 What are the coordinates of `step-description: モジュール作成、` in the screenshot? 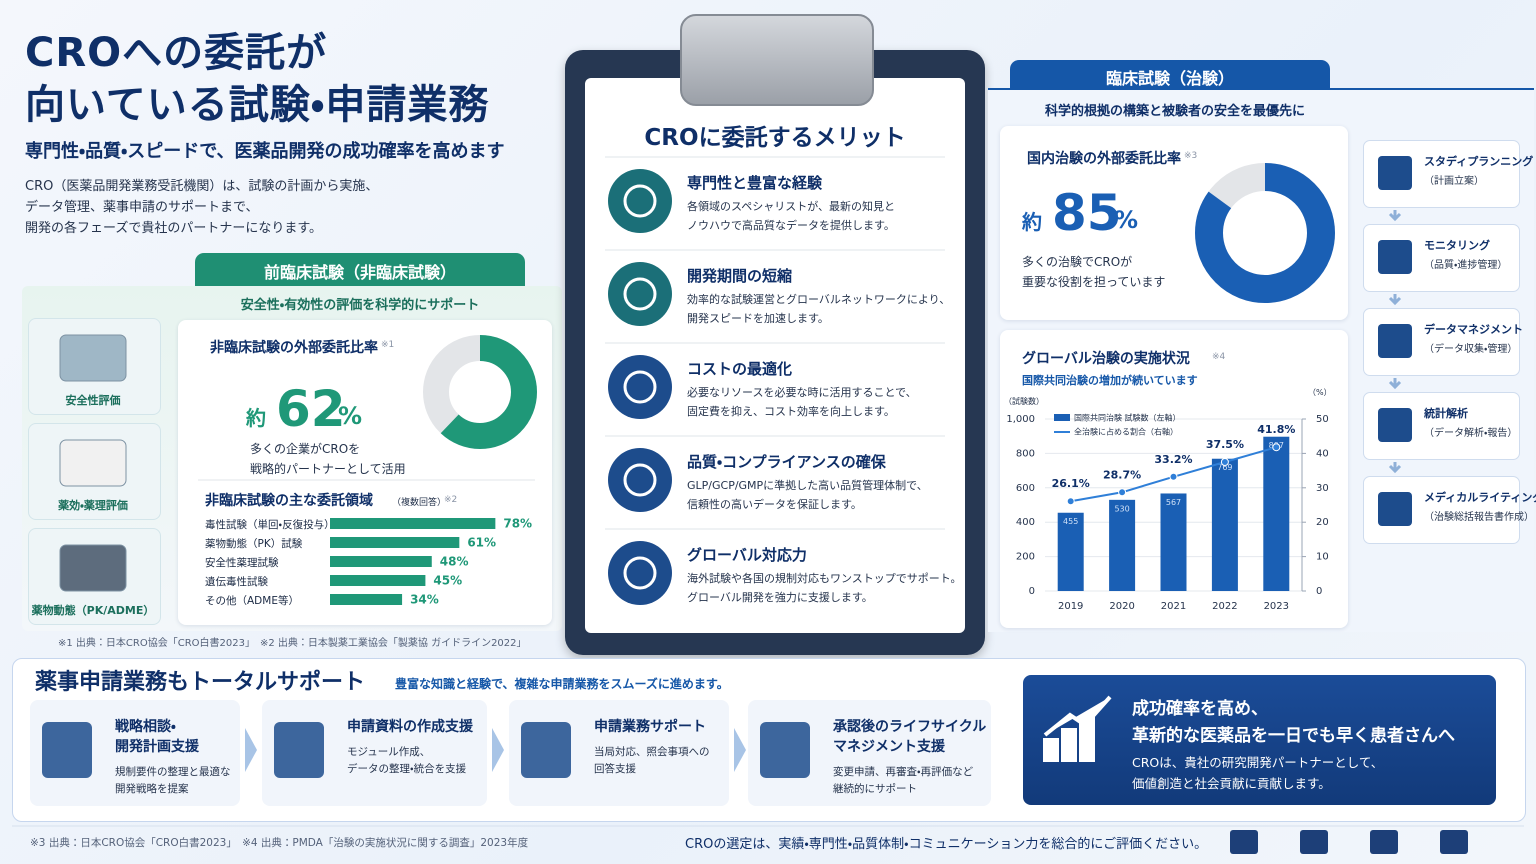 It's located at (389, 752).